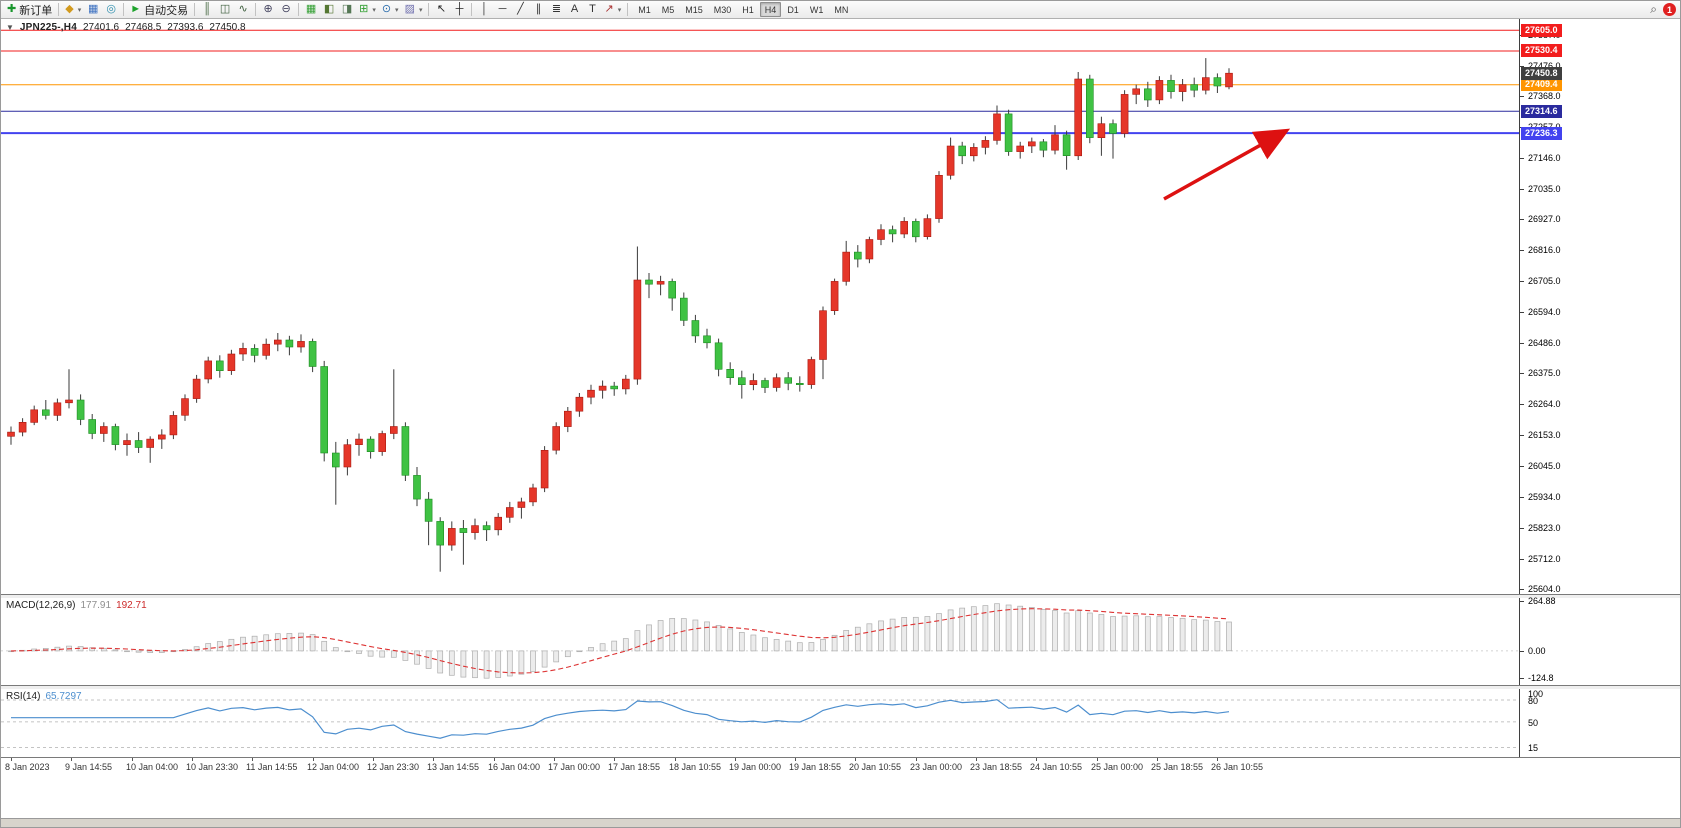 The image size is (1681, 828). I want to click on new-order-glyph: ✚, so click(12, 9).